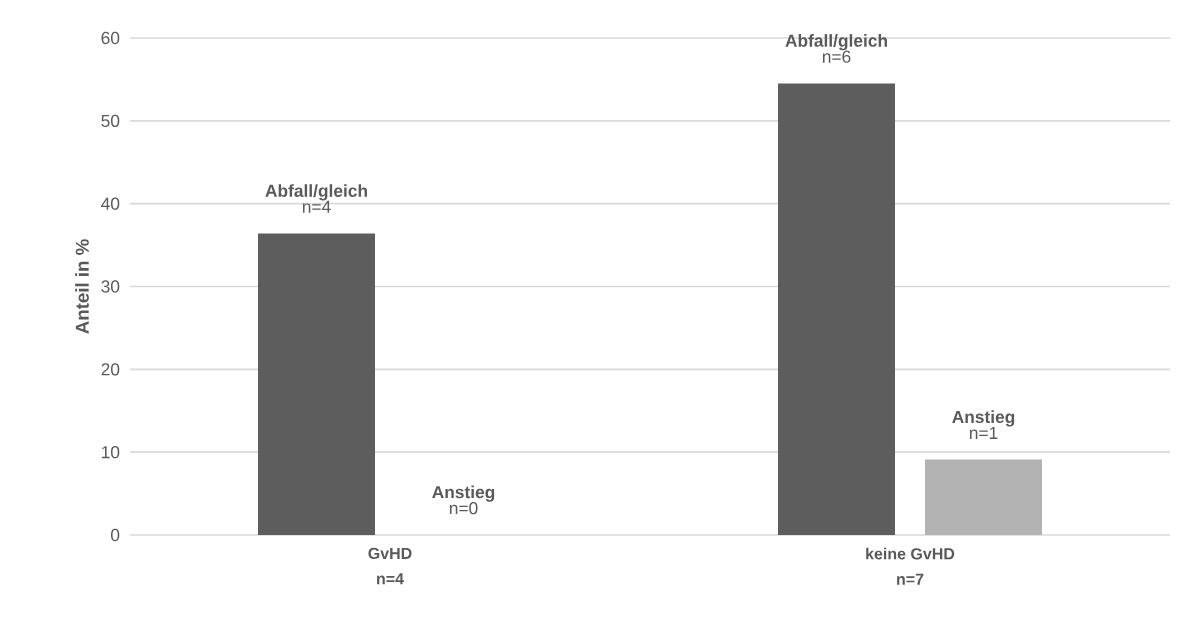 This screenshot has width=1199, height=618. I want to click on annotation: n=1, so click(983, 432).